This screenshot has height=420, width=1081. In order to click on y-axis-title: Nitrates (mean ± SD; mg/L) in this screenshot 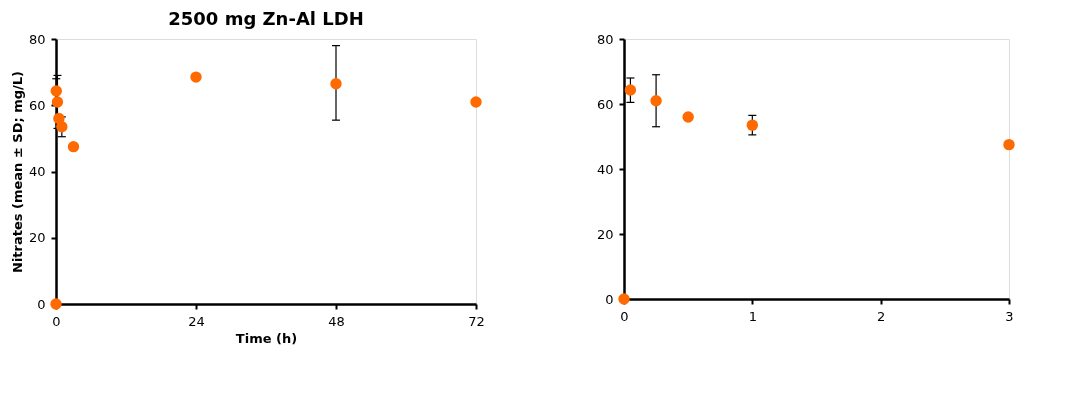, I will do `click(17, 172)`.